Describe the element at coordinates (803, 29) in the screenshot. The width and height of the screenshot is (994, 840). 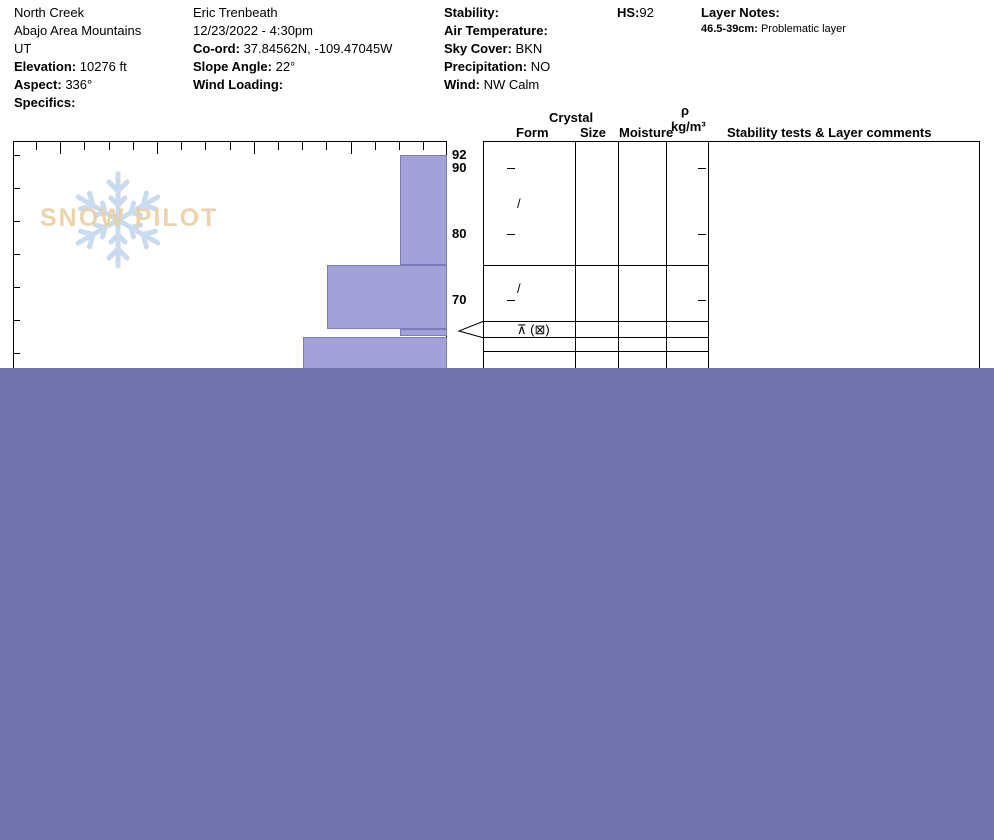
I see `layer-note-text: Problematic layer` at that location.